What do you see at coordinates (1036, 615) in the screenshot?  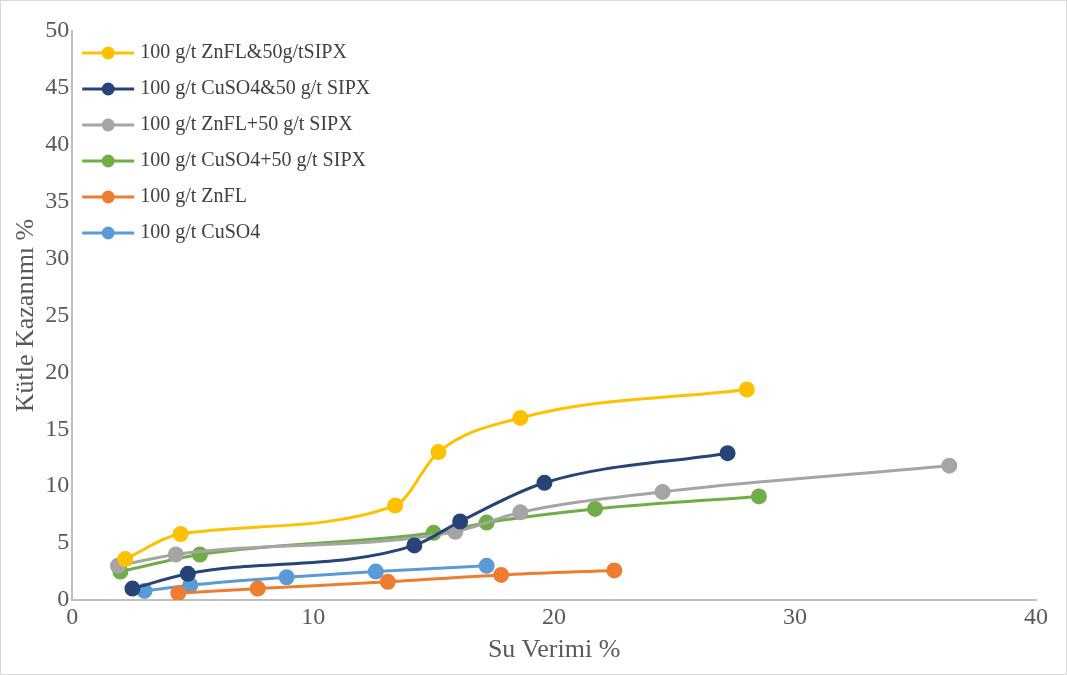 I see `x-tick-label: 40` at bounding box center [1036, 615].